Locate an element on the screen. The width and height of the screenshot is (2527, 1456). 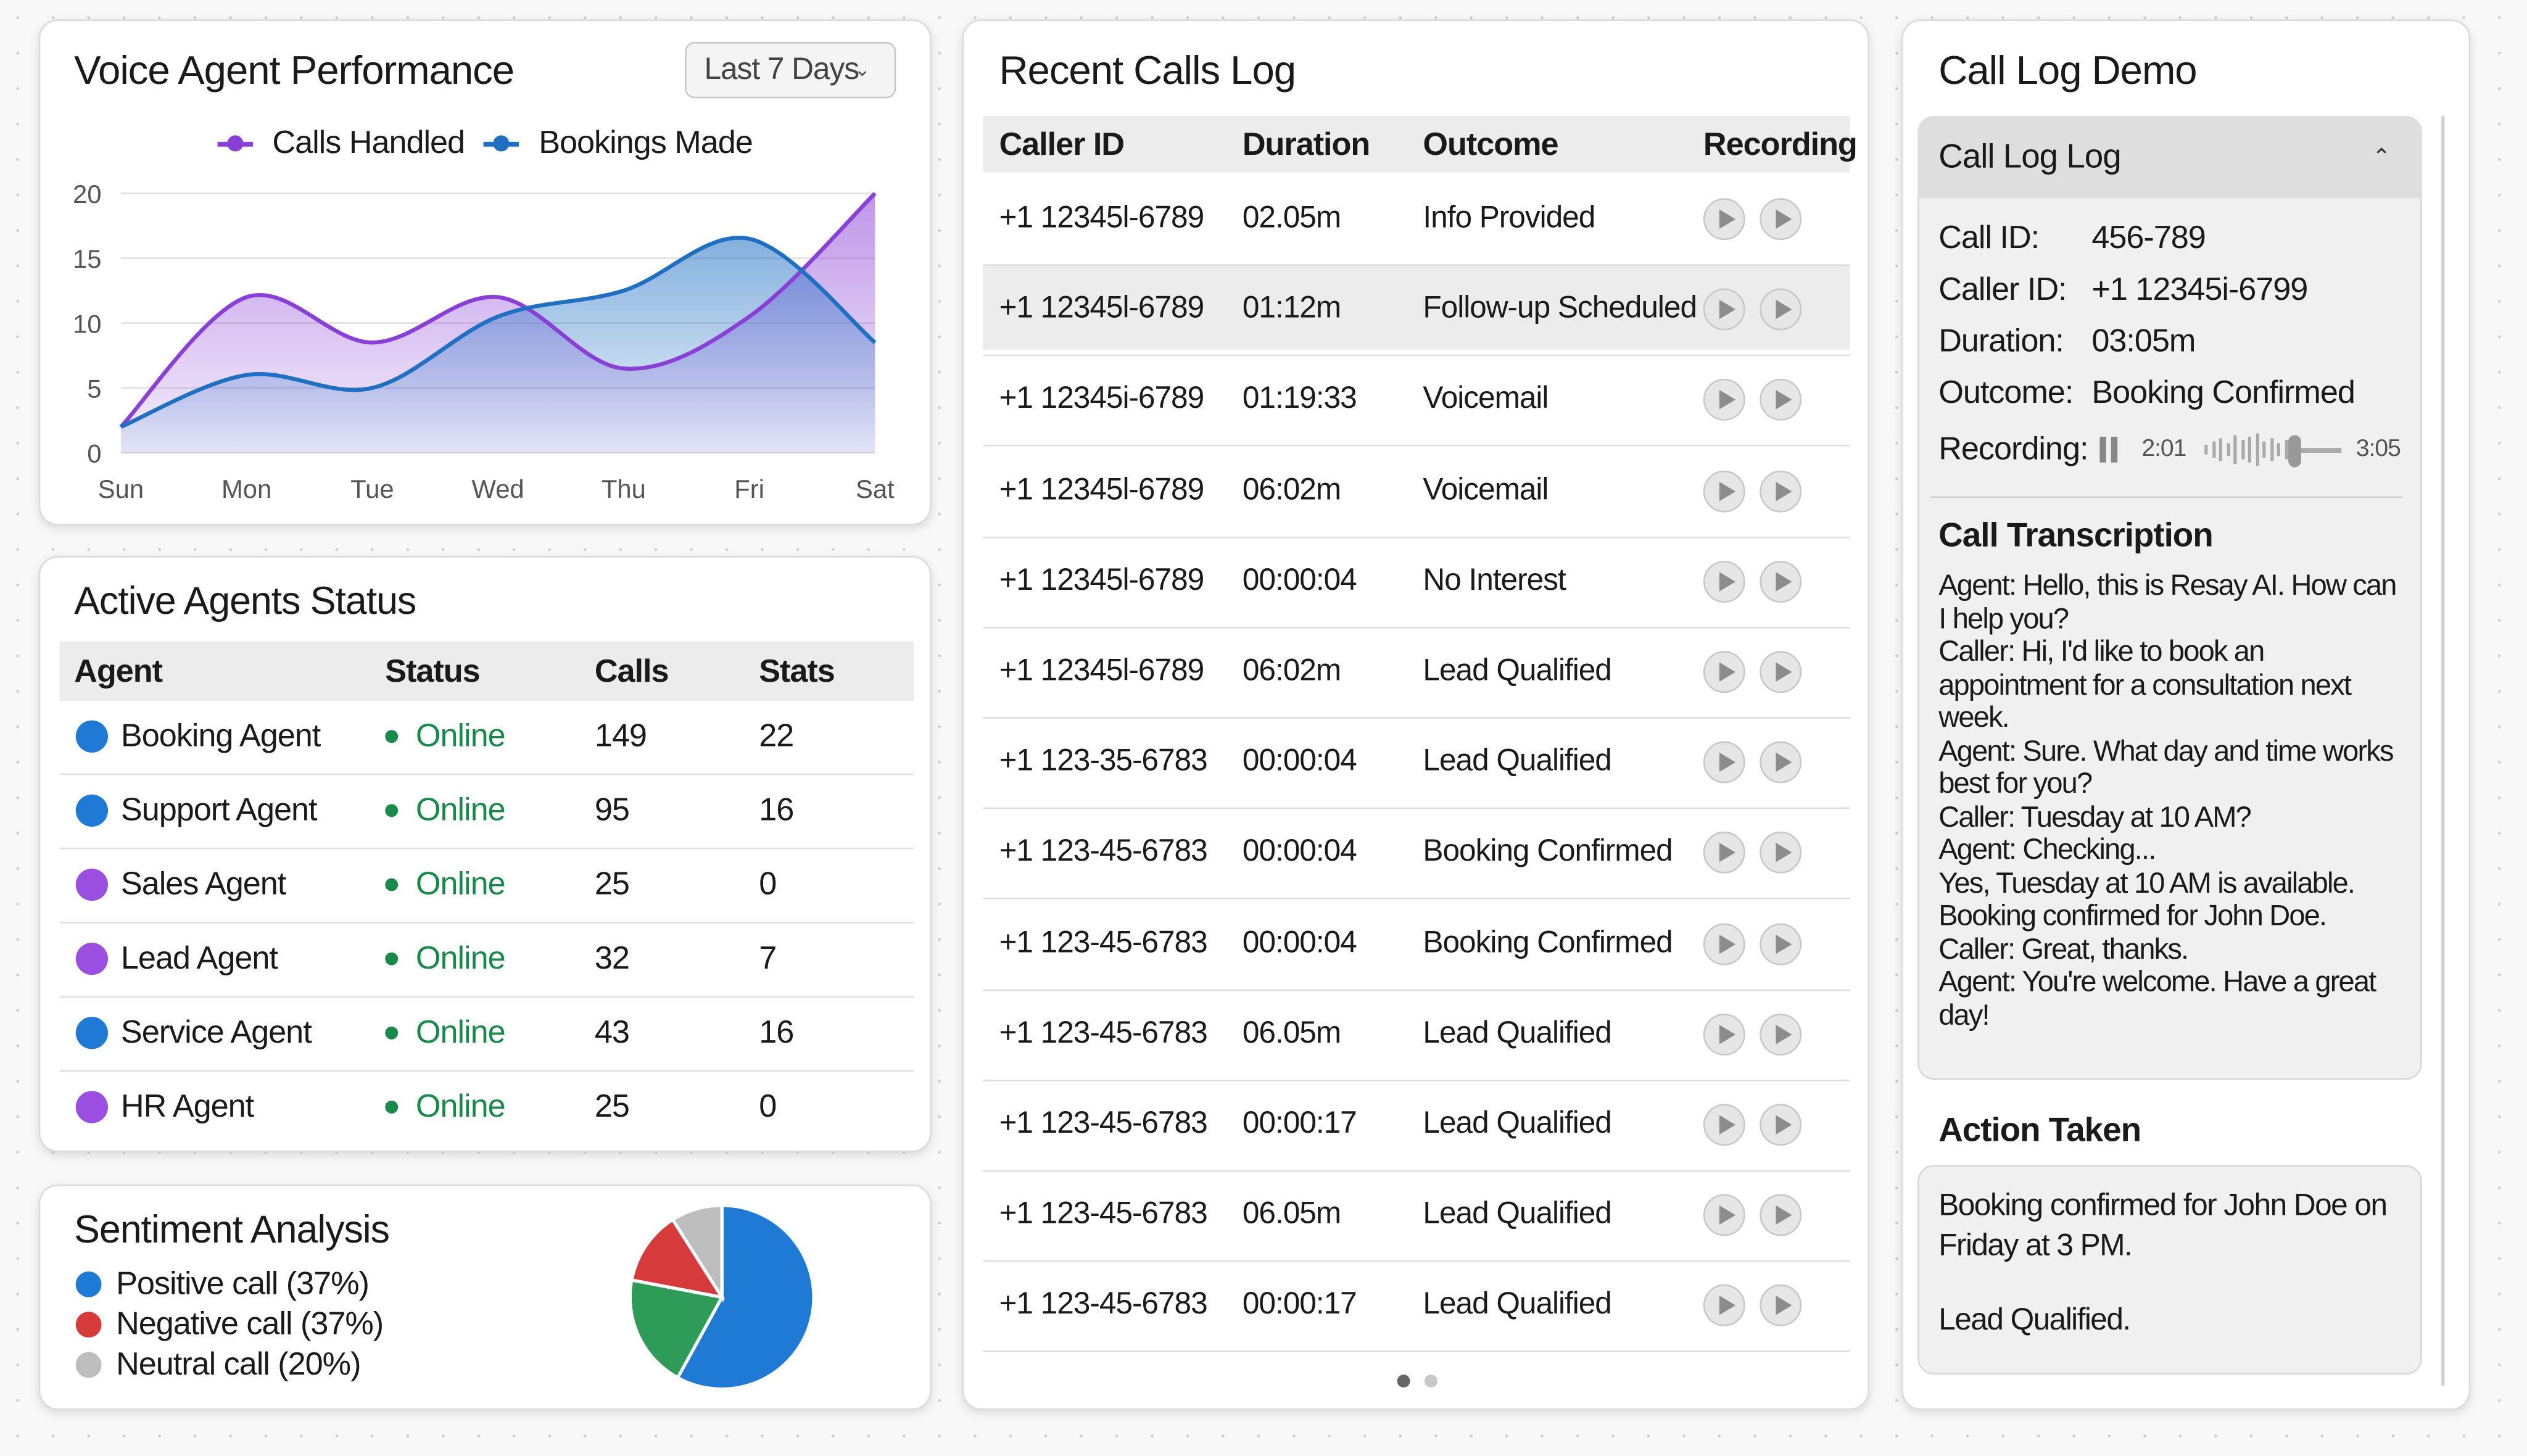
transcript-line: Caller: Great, thanks. is located at coordinates (2063, 949).